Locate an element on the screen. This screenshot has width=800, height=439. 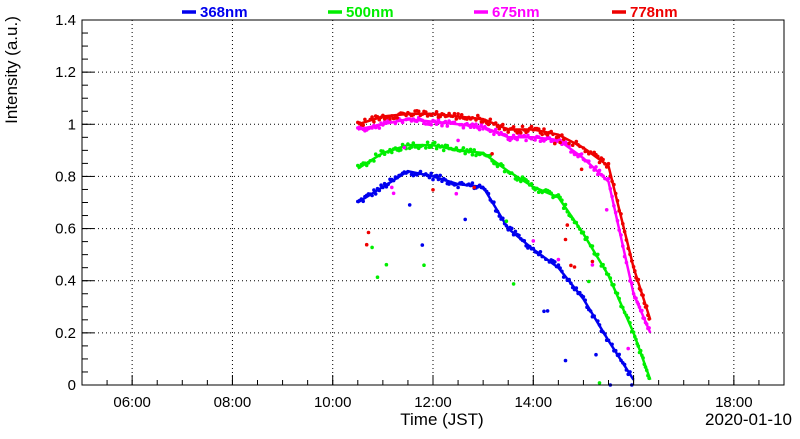
y-tick-label: 0.4 is located at coordinates (65, 281).